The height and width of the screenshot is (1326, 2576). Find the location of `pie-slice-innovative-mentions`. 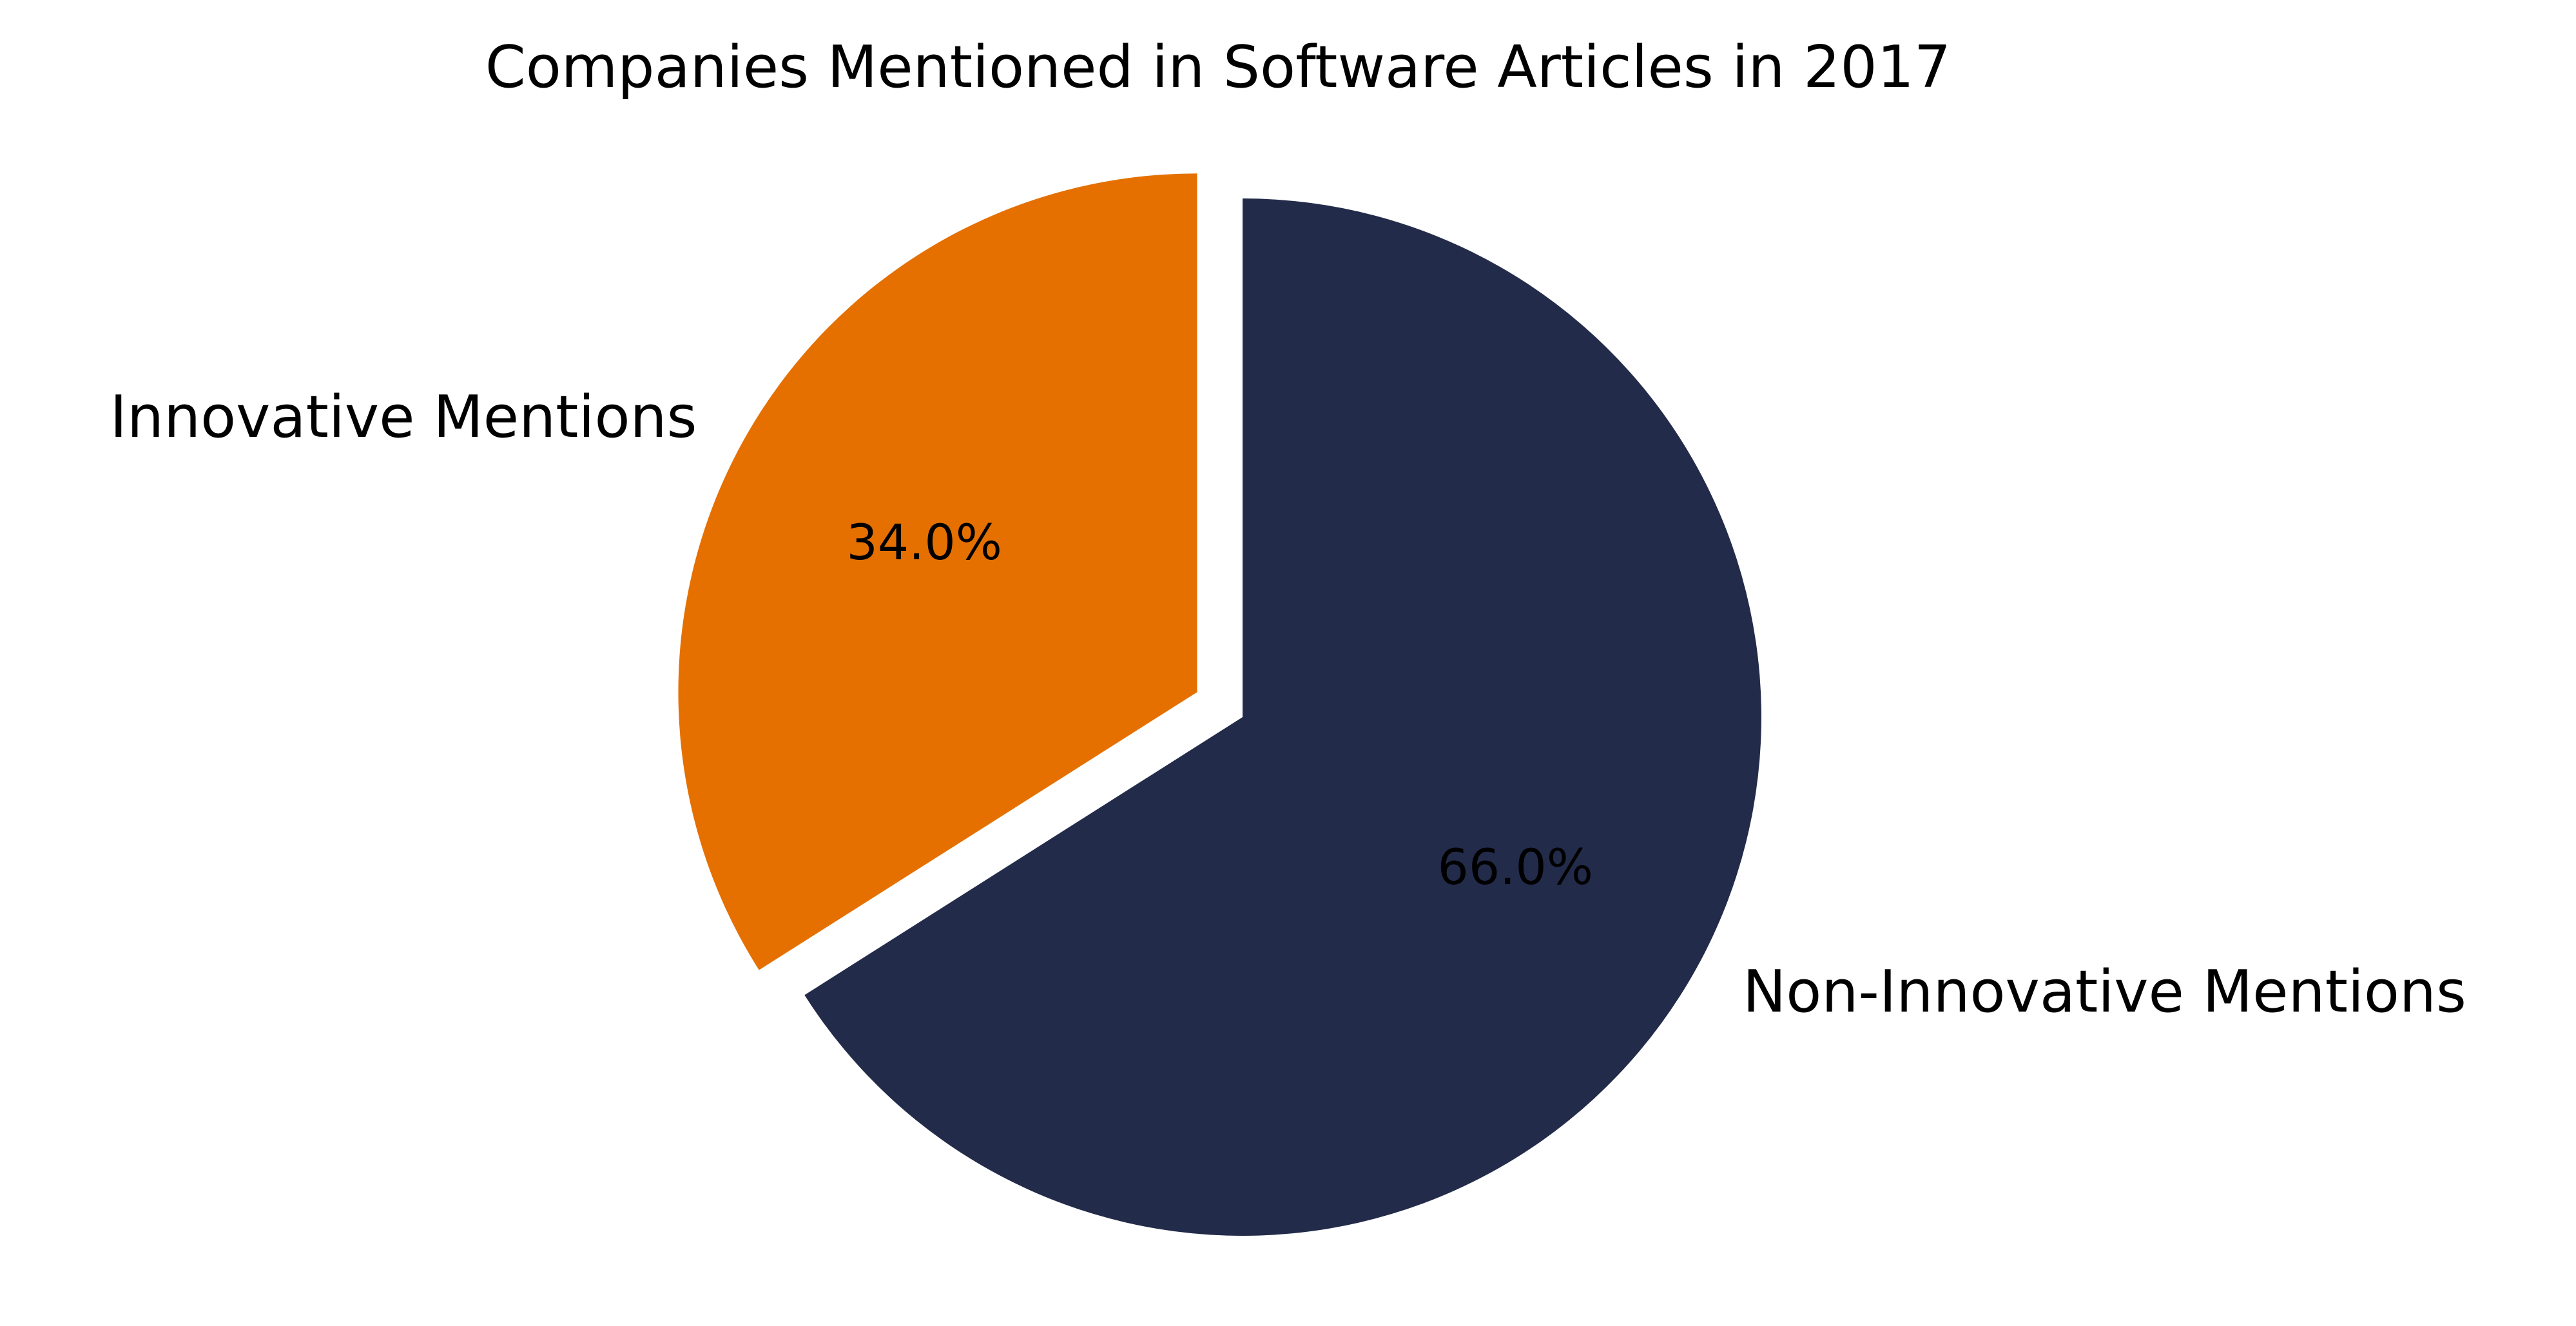

pie-slice-innovative-mentions is located at coordinates (937, 571).